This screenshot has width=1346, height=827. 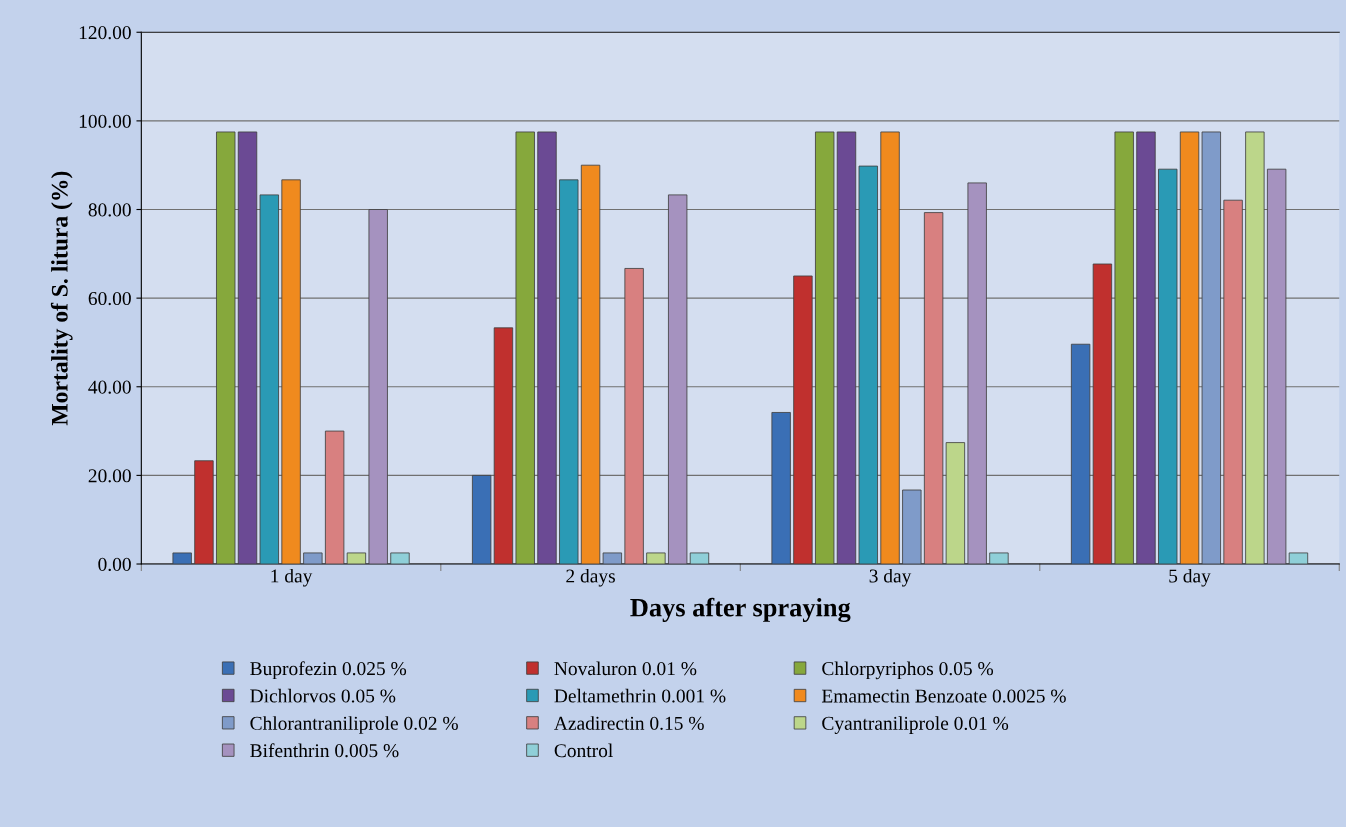 What do you see at coordinates (890, 577) in the screenshot?
I see `x-tick-label: 3 day` at bounding box center [890, 577].